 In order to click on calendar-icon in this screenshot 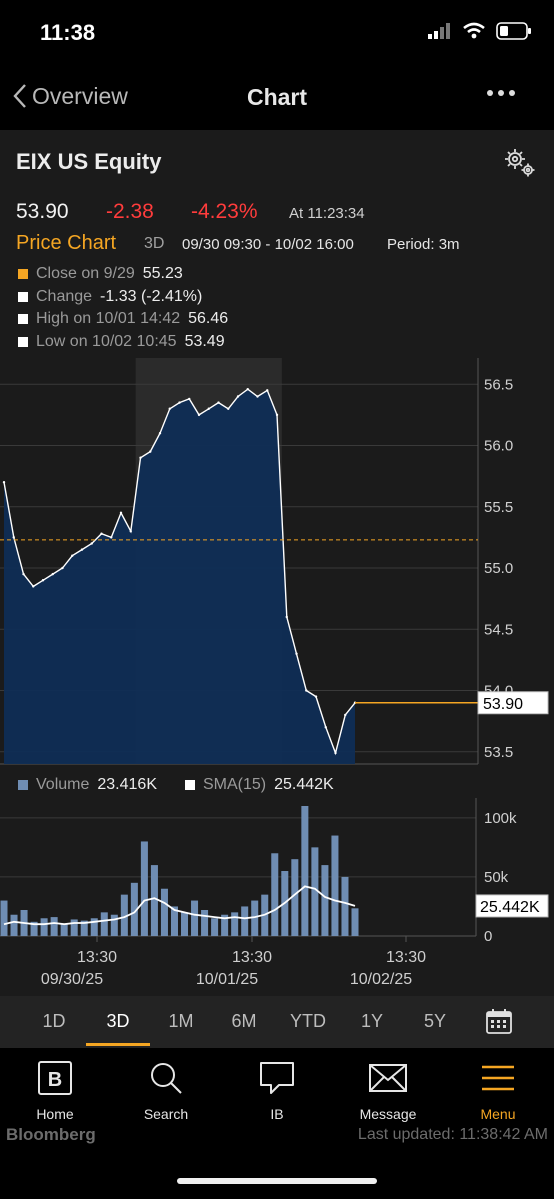, I will do `click(499, 1021)`.